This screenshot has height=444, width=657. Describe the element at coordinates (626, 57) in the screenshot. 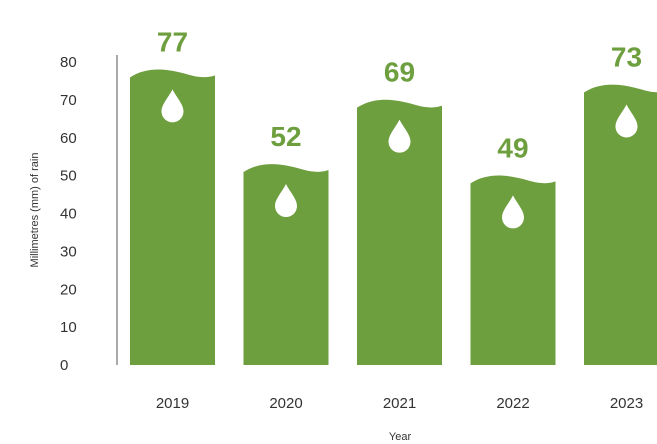

I see `data-label: 73` at that location.